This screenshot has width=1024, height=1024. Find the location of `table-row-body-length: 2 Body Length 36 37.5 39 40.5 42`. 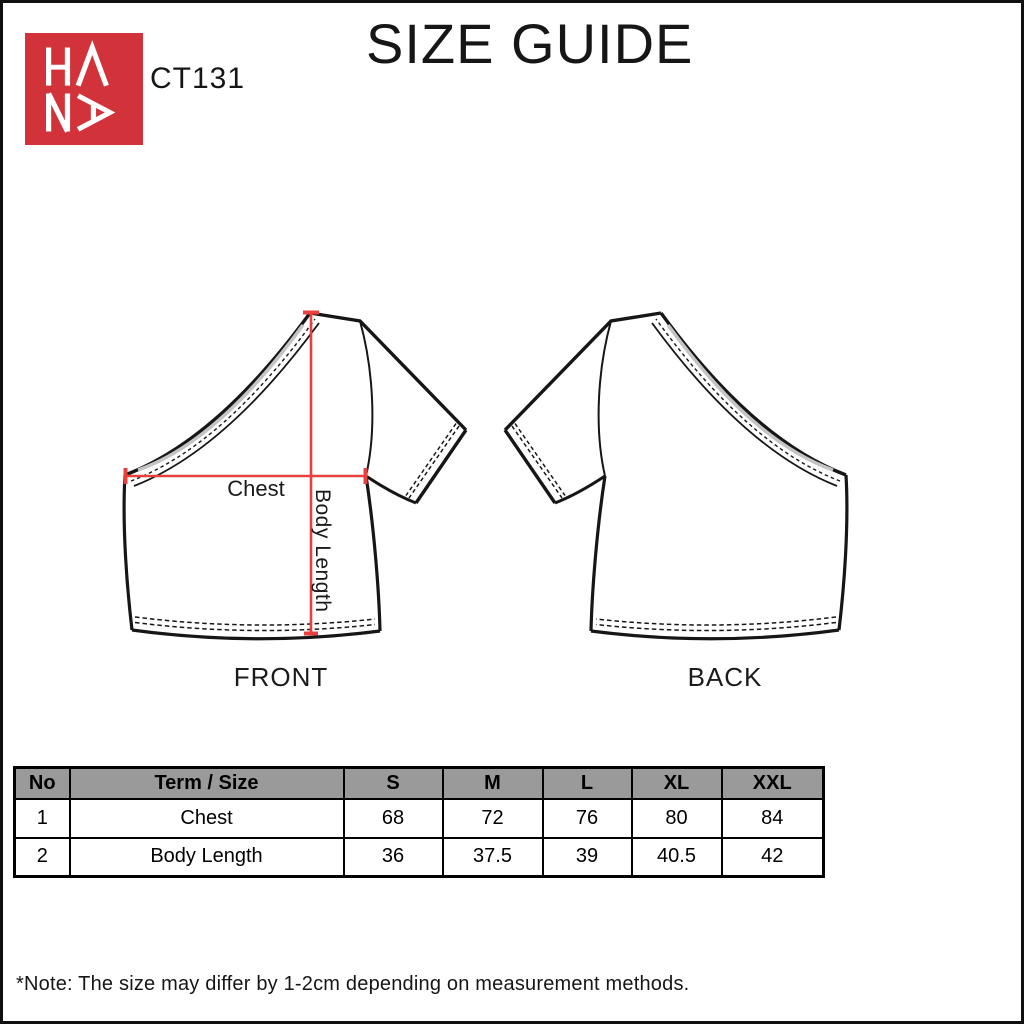

table-row-body-length: 2 Body Length 36 37.5 39 40.5 42 is located at coordinates (419, 857).